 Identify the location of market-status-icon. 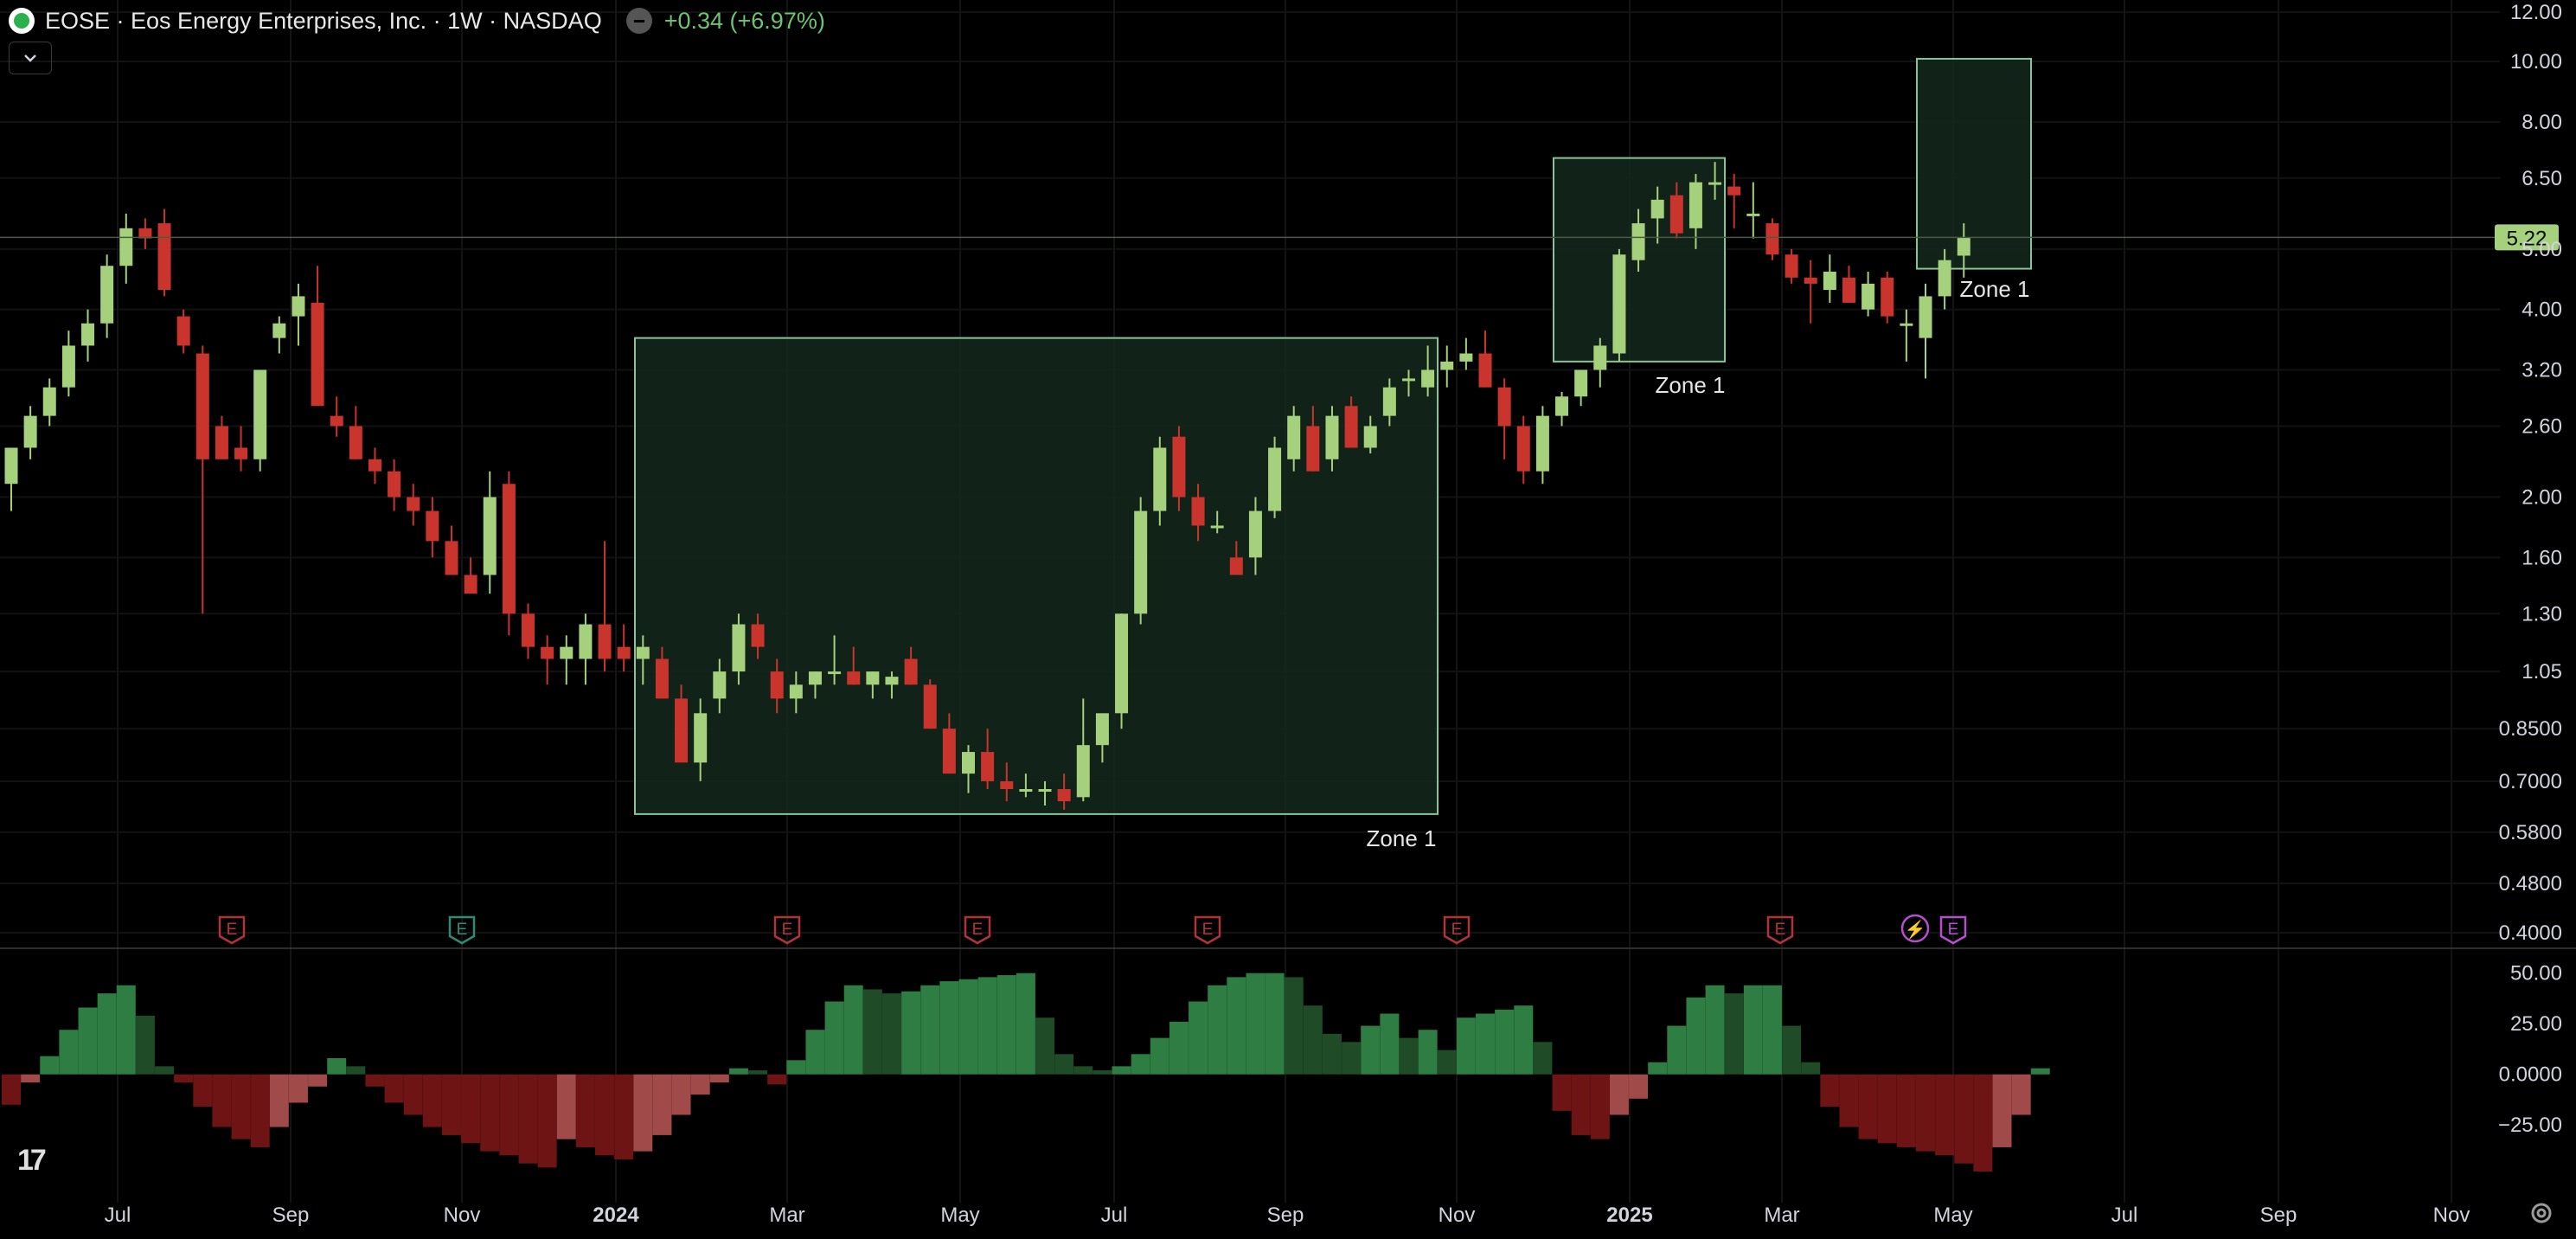
(638, 21).